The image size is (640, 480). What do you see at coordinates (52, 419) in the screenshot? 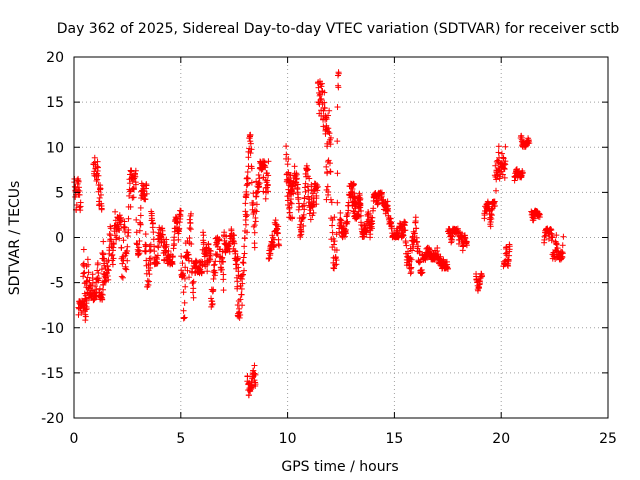
I see `y-tick-label: -20` at bounding box center [52, 419].